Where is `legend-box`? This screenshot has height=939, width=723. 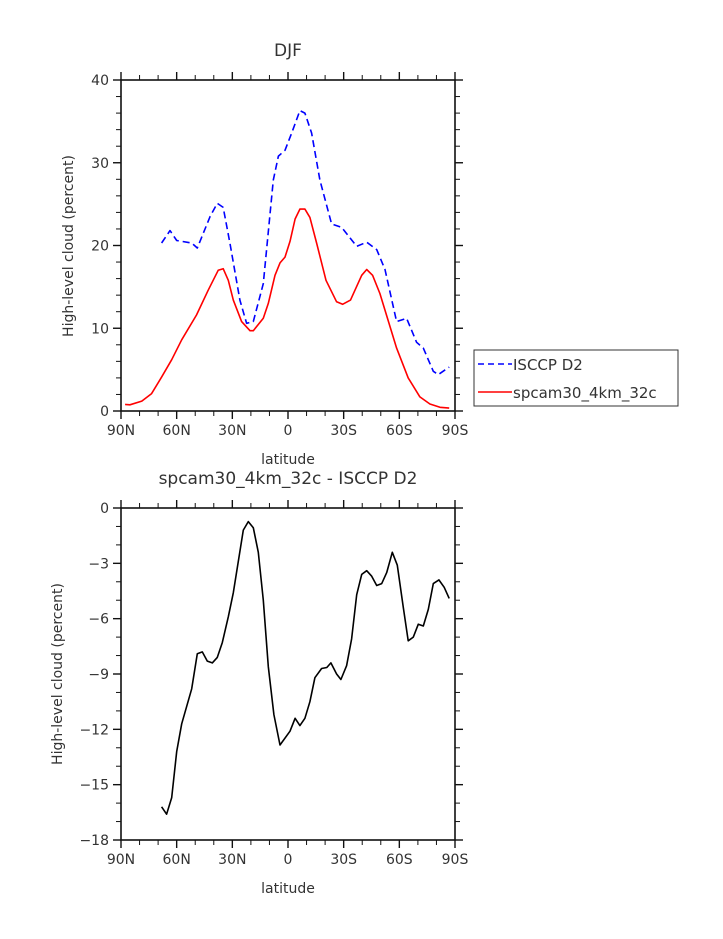 legend-box is located at coordinates (576, 378).